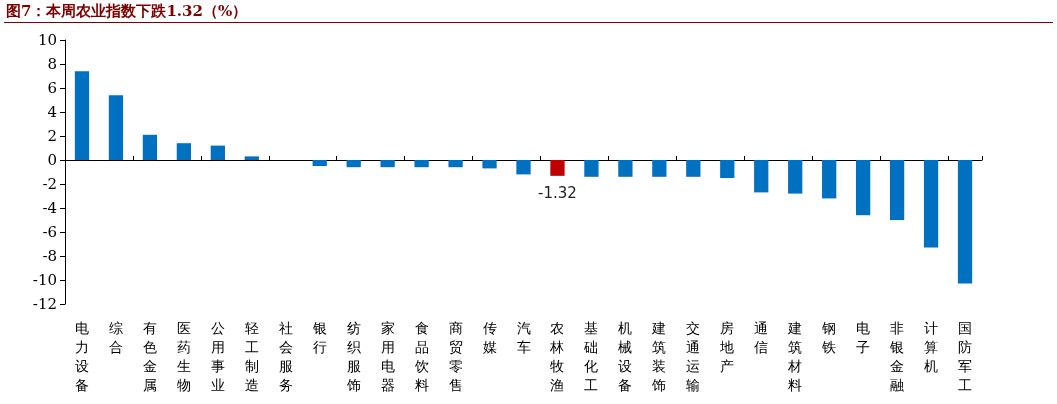 The image size is (1057, 404). Describe the element at coordinates (863, 337) in the screenshot. I see `x-tick-label: 电子` at that location.